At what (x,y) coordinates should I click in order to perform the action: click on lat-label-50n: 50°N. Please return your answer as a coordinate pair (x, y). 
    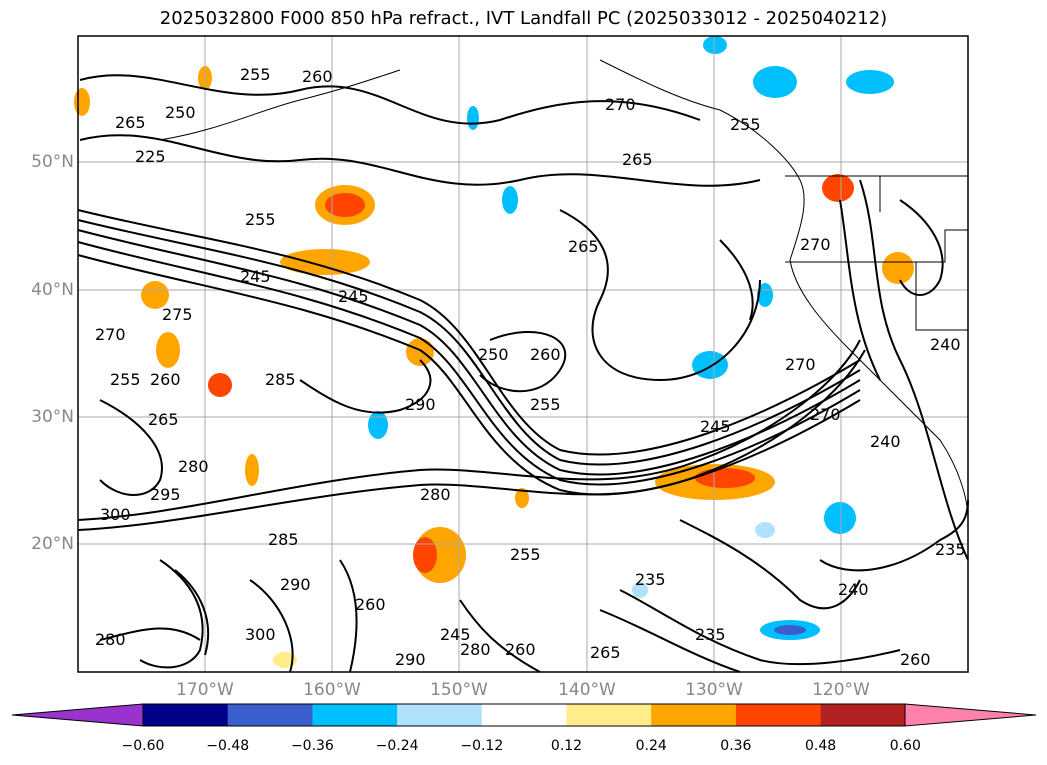
    Looking at the image, I should click on (52, 162).